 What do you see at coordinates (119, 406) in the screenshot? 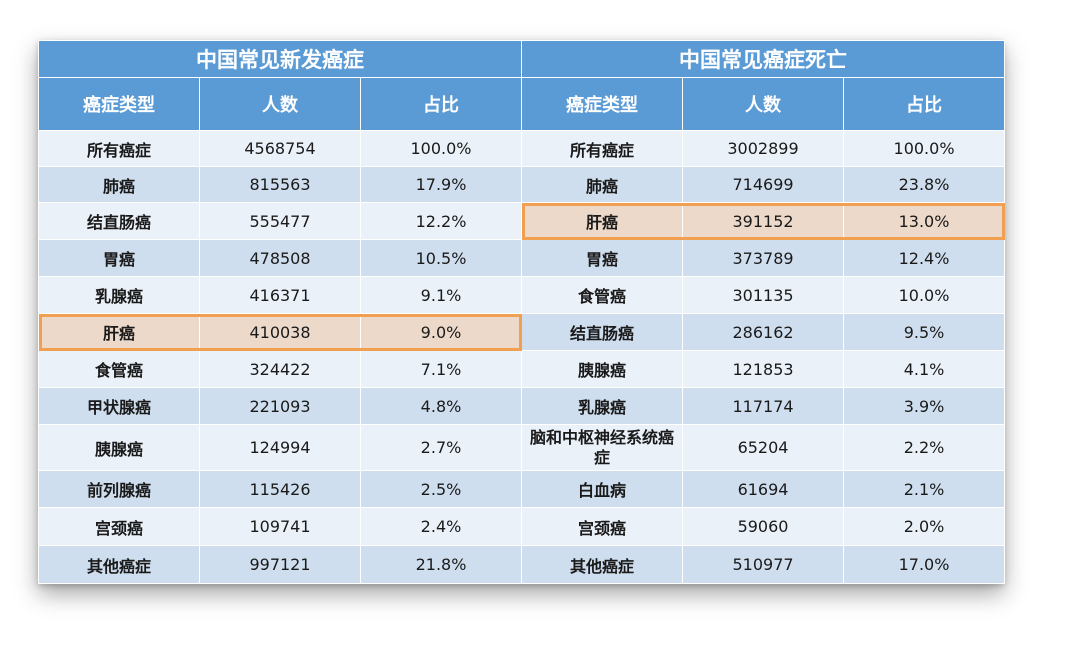
I see `incidence-type-cell: 甲状腺癌` at bounding box center [119, 406].